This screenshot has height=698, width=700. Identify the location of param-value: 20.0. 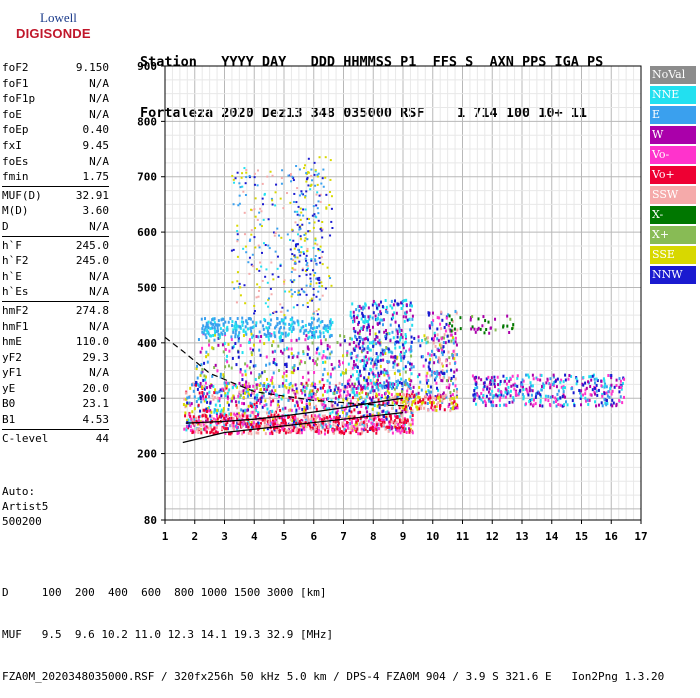
(96, 388).